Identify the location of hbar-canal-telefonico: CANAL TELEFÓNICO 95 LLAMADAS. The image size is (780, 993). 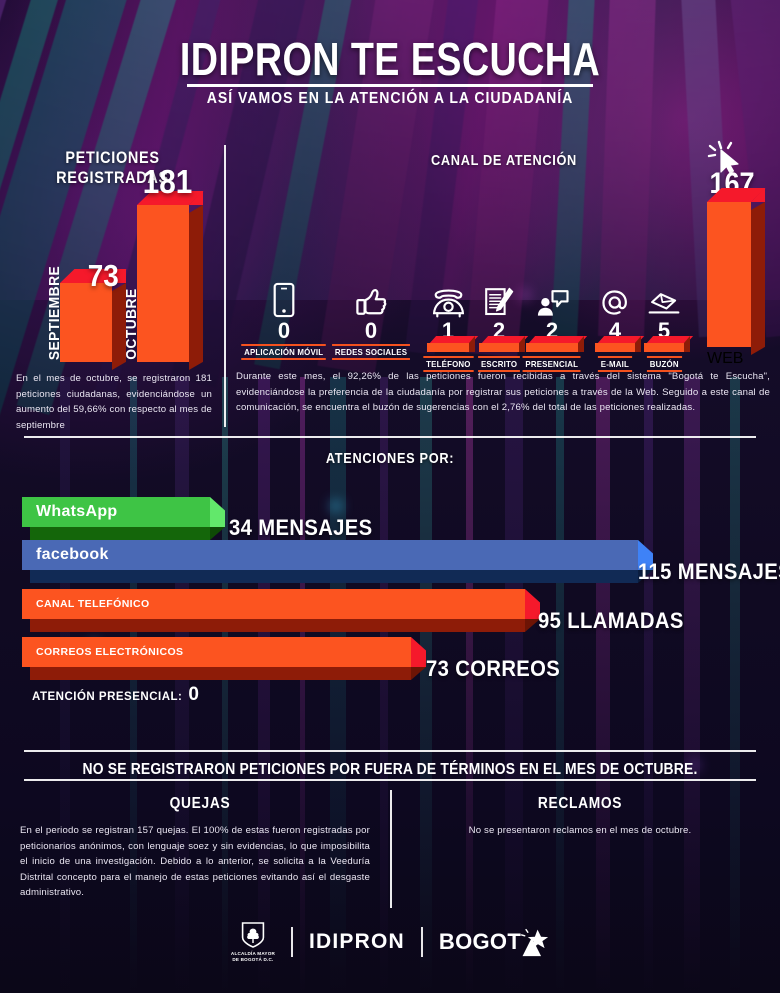
(392, 611).